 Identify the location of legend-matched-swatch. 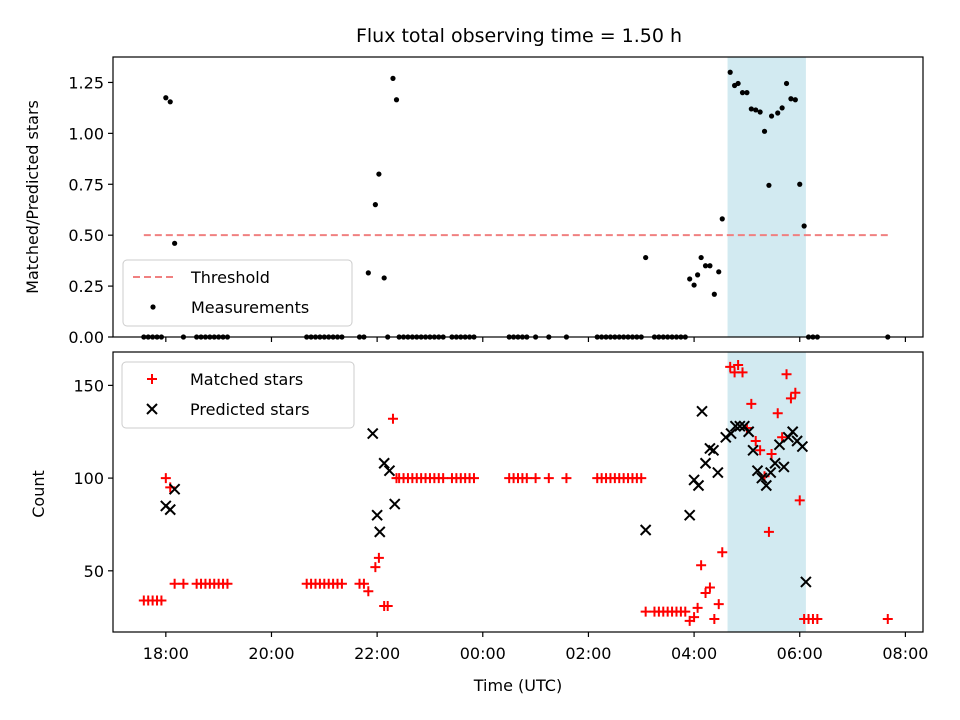
(152, 379).